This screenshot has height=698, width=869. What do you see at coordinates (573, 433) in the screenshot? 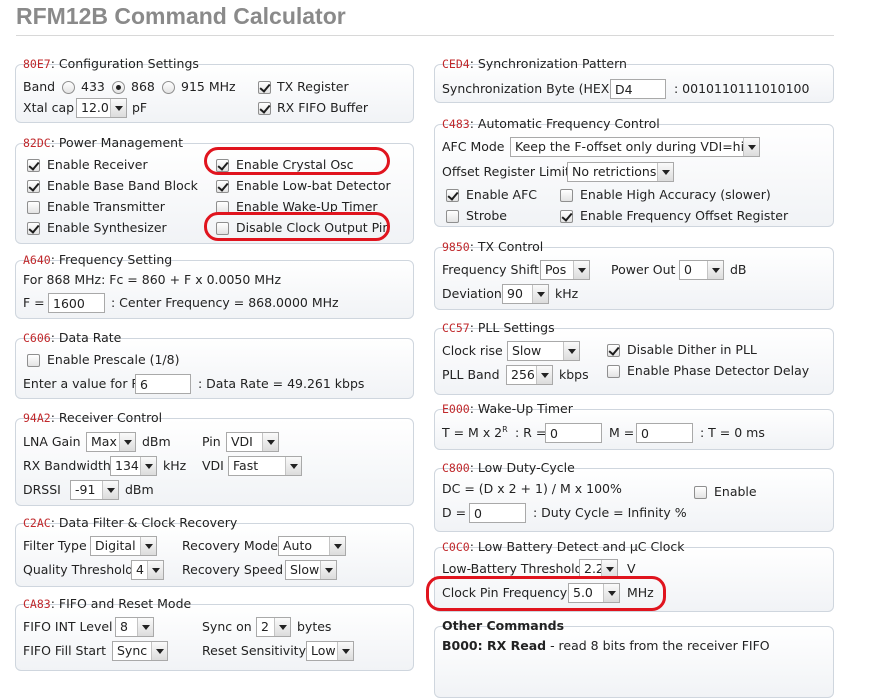
I see `wake-r-input` at bounding box center [573, 433].